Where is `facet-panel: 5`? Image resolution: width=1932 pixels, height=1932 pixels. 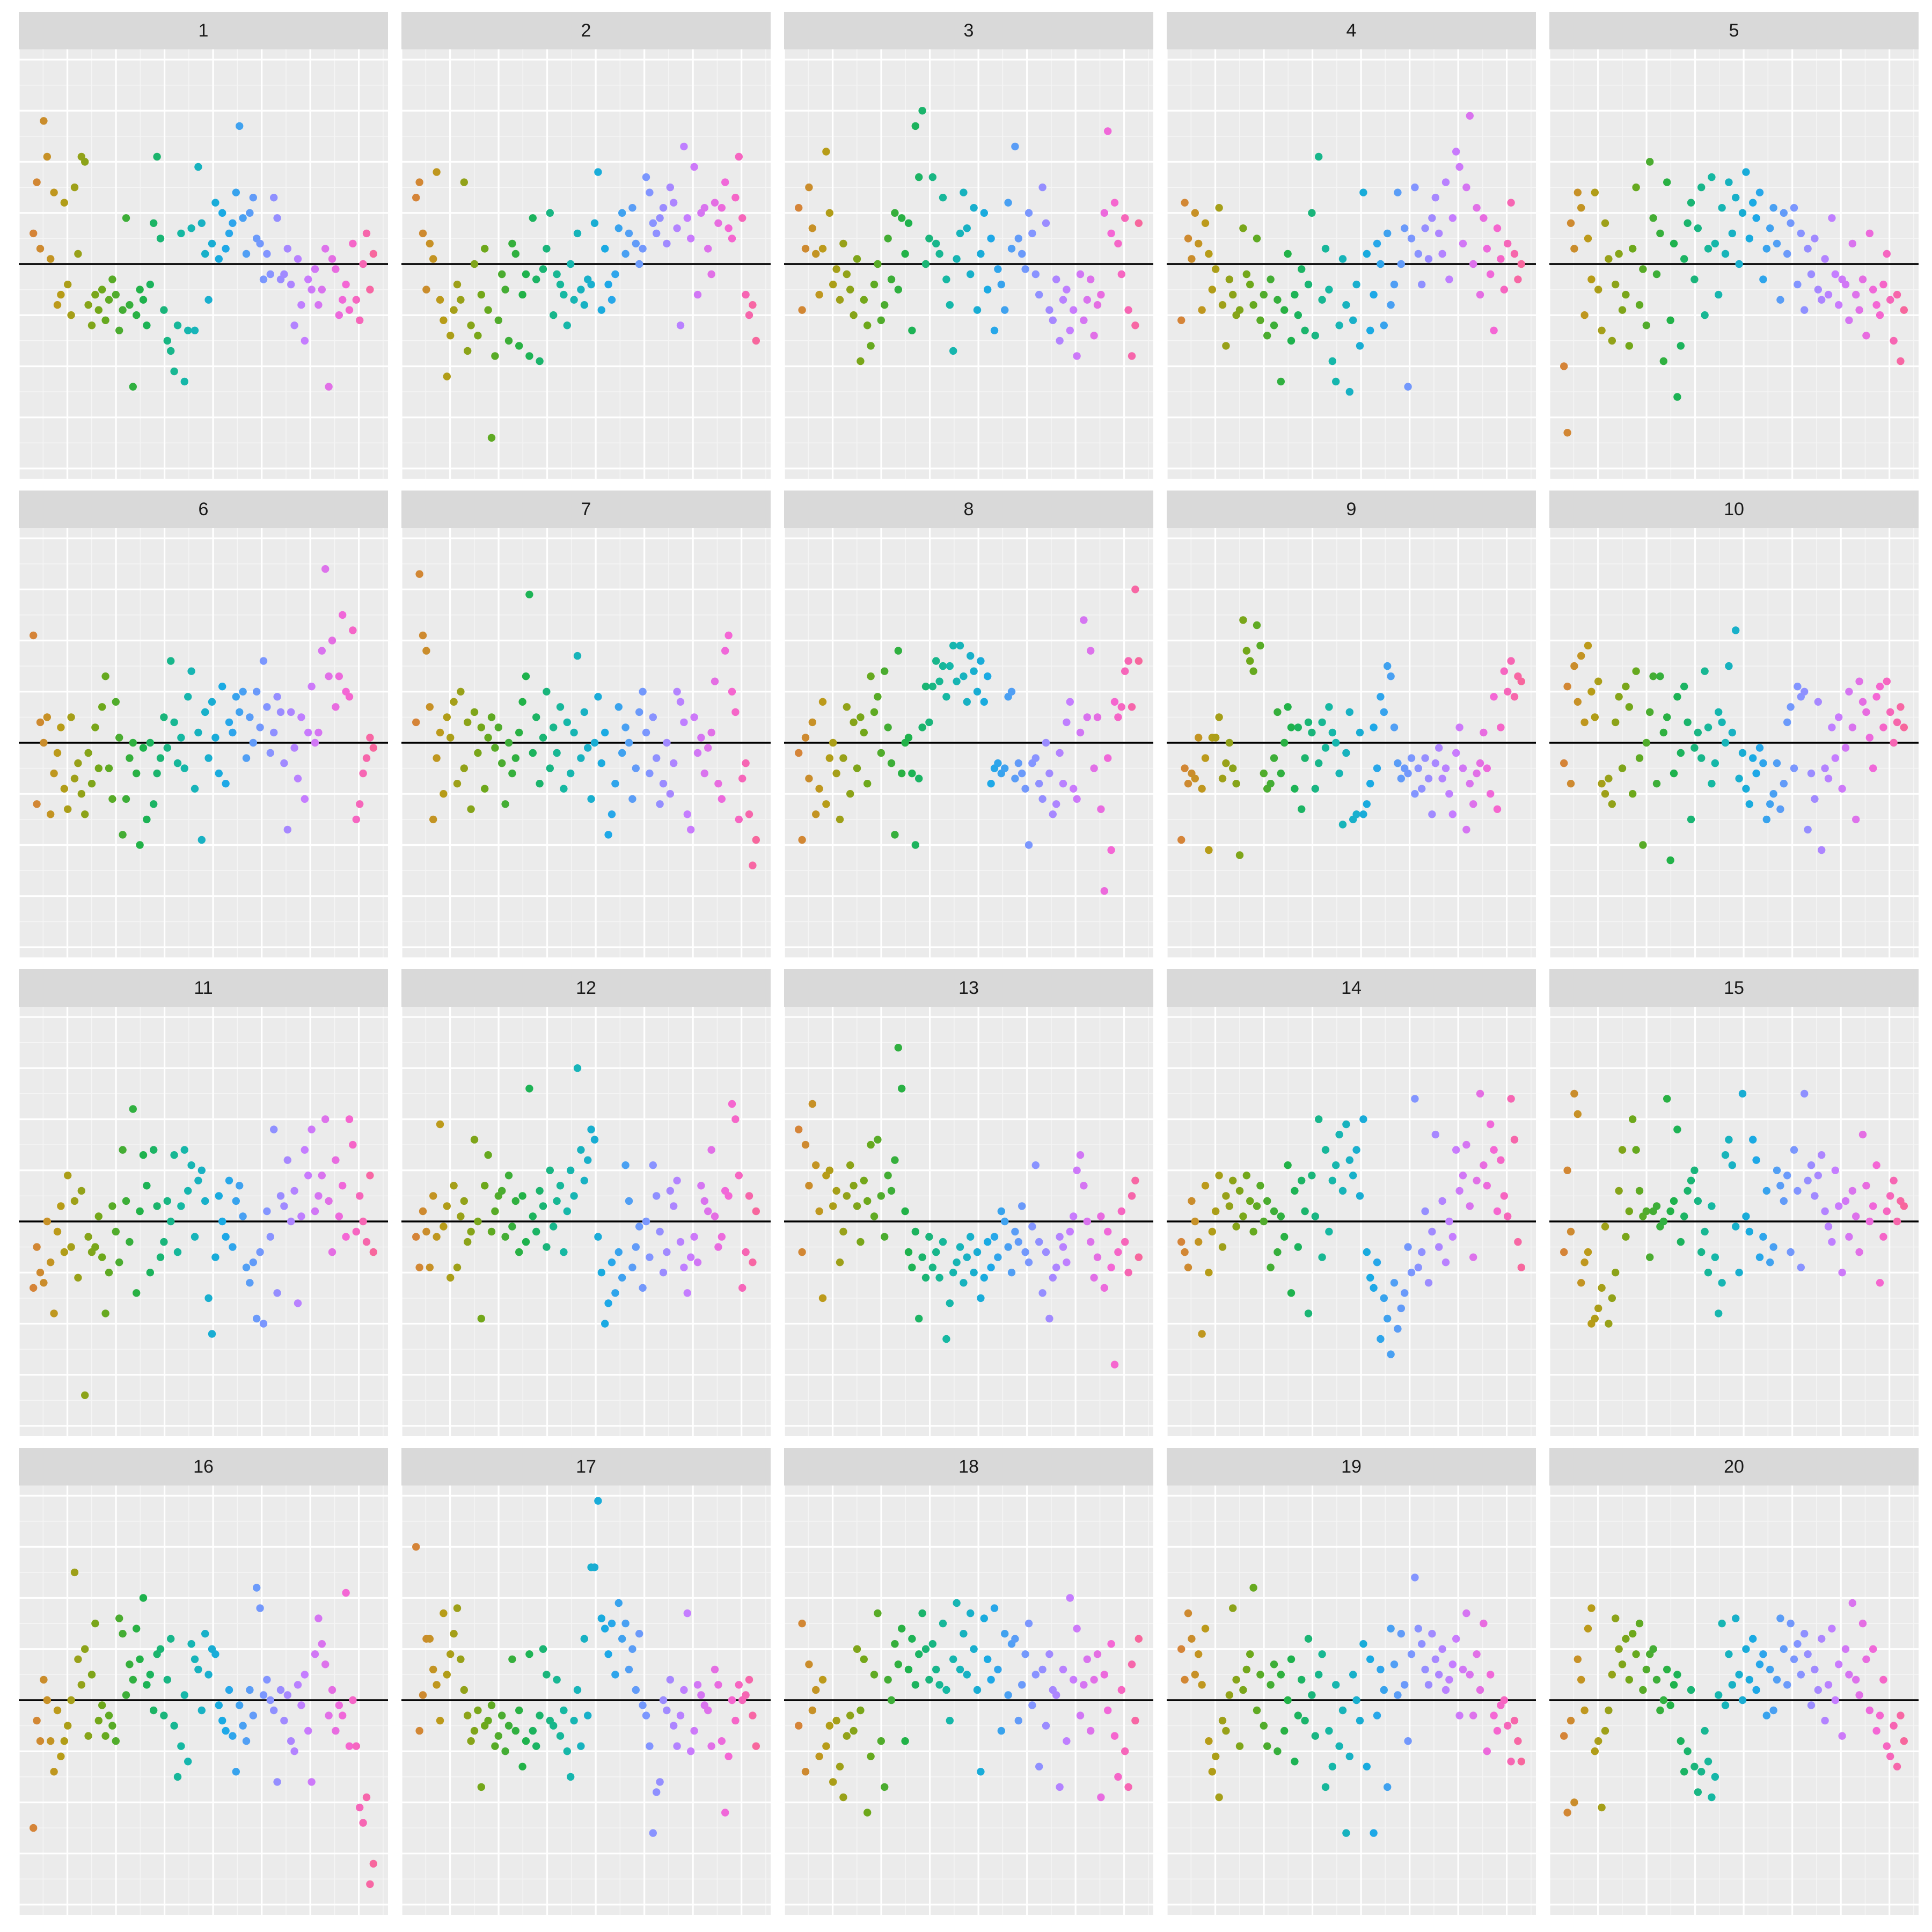 facet-panel: 5 is located at coordinates (1734, 245).